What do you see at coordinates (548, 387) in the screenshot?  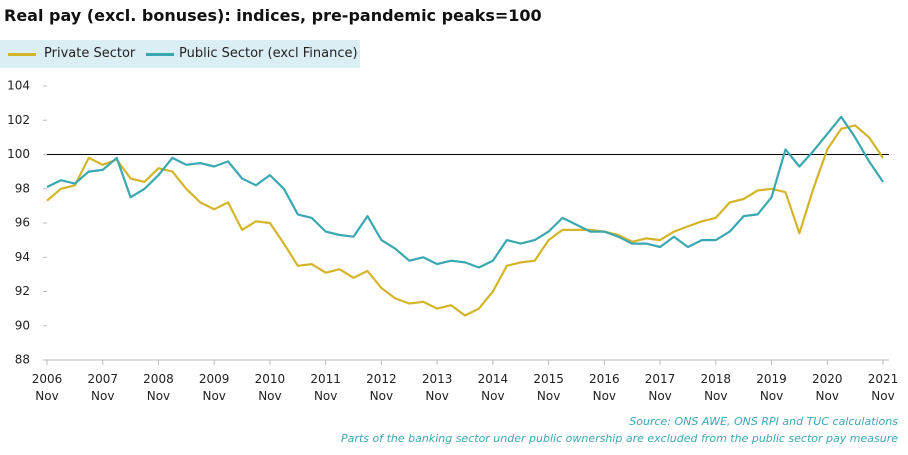 I see `x-tick-label: 2015 Nov` at bounding box center [548, 387].